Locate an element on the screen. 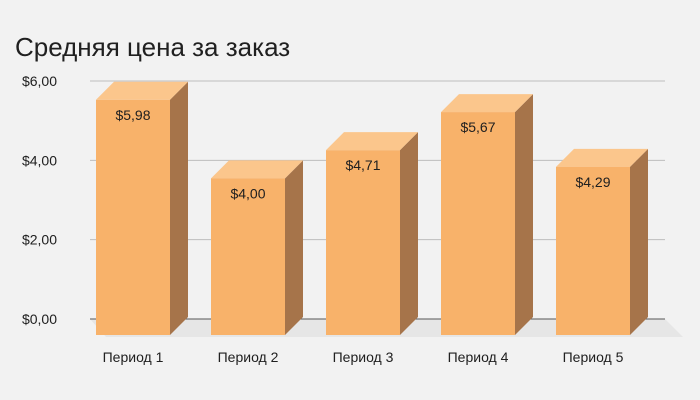 The image size is (700, 400). x-tick-label: Период 3 is located at coordinates (363, 357).